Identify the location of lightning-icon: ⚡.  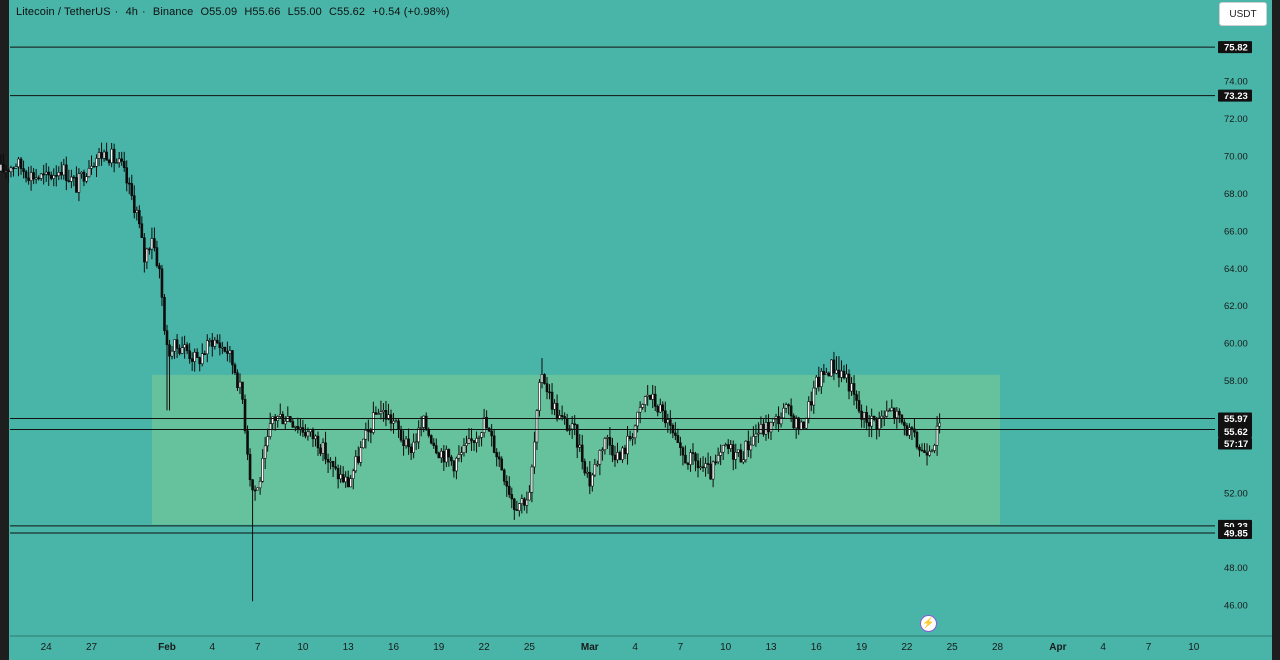
(928, 623).